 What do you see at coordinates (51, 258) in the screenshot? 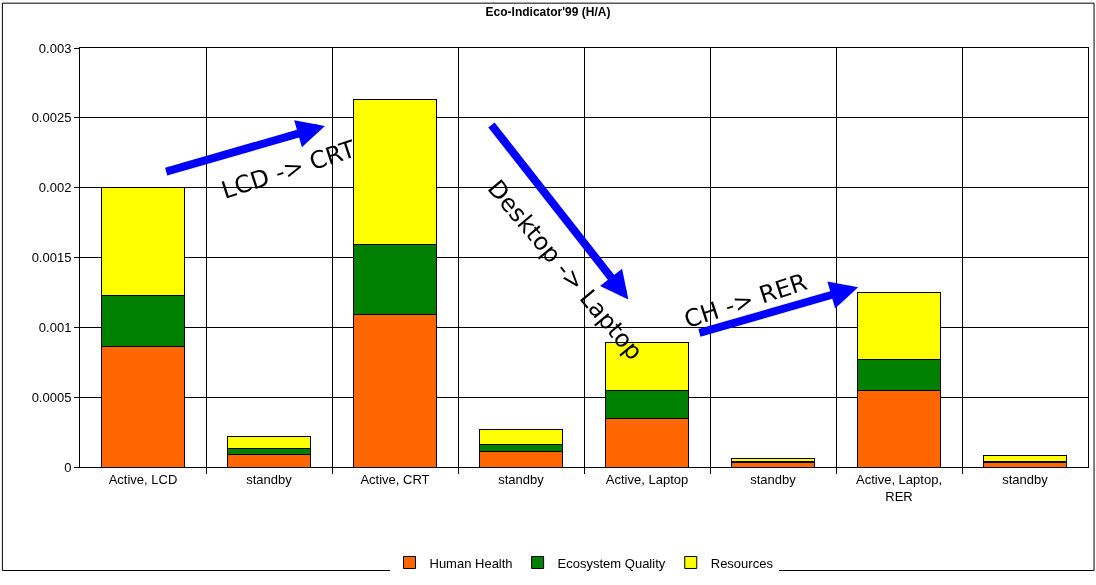
I see `y-tick-label: 0.0015` at bounding box center [51, 258].